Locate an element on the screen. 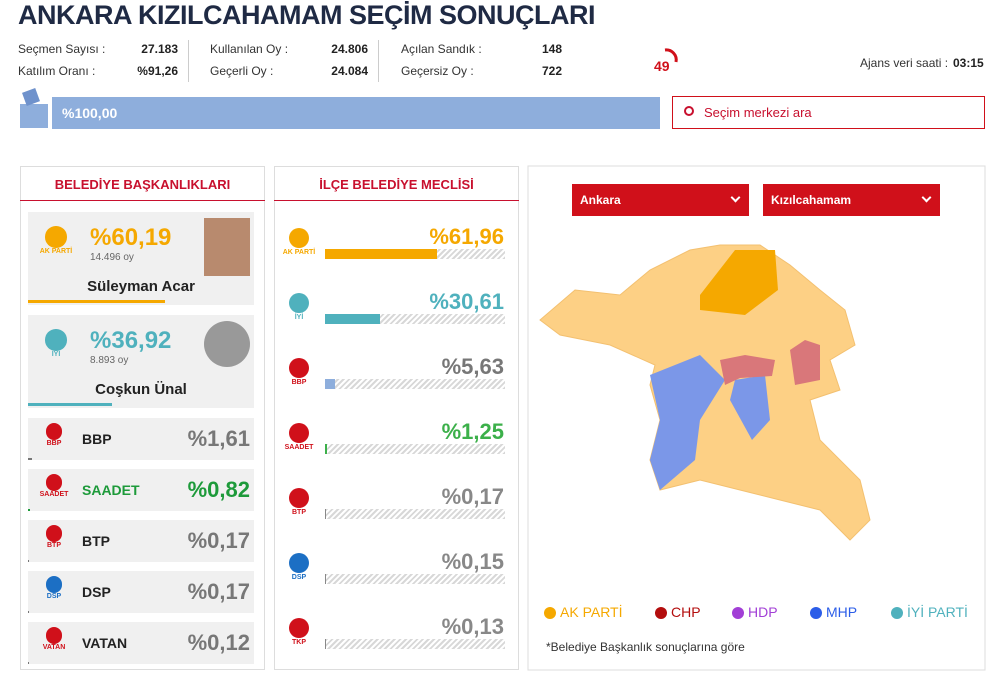 Image resolution: width=999 pixels, height=686 pixels. legend-label: İYİ PARTİ is located at coordinates (937, 612).